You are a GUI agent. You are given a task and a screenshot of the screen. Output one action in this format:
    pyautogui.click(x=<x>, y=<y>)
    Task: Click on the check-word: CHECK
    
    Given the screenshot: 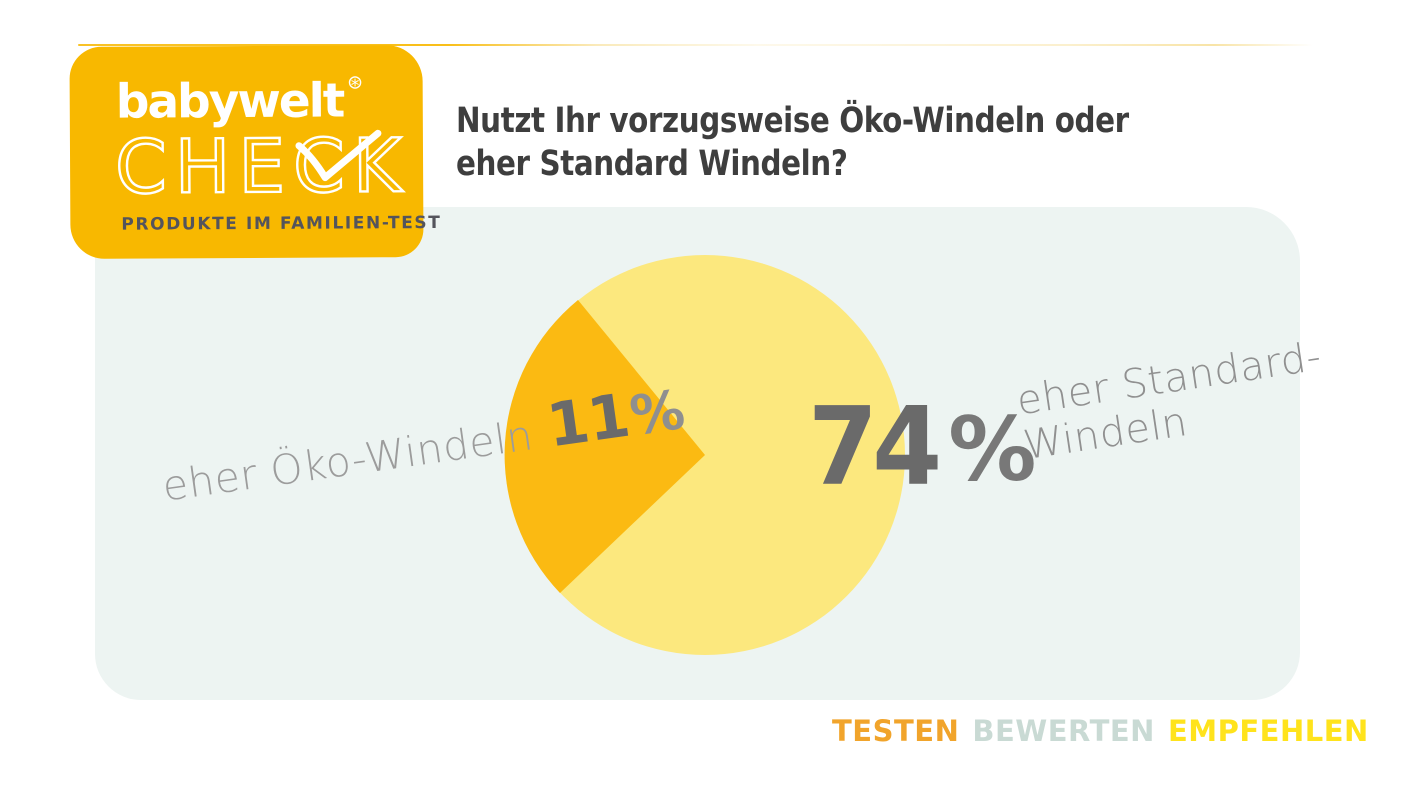 What is the action you would take?
    pyautogui.click(x=262, y=167)
    